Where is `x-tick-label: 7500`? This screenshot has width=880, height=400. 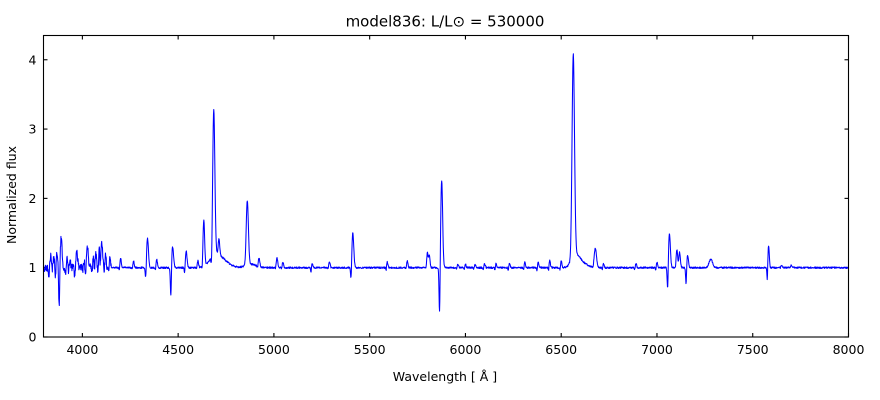 x-tick-label: 7500 is located at coordinates (753, 349).